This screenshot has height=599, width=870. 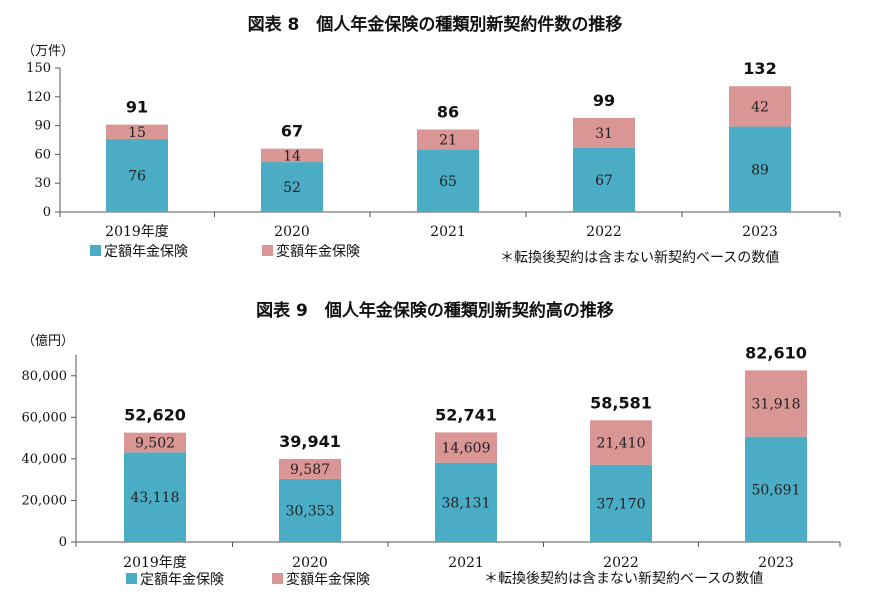 What do you see at coordinates (42, 183) in the screenshot?
I see `chart1-y-tick-label: 30` at bounding box center [42, 183].